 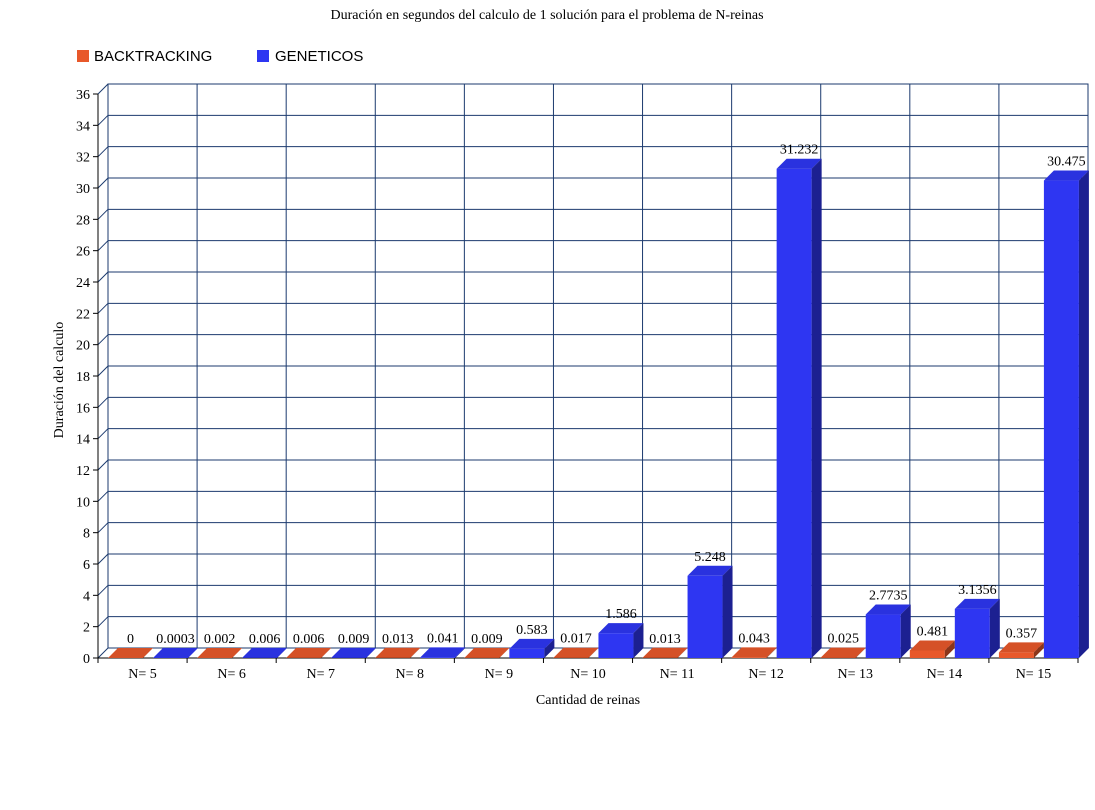 I want to click on y-tick-label: 6, so click(x=86, y=565).